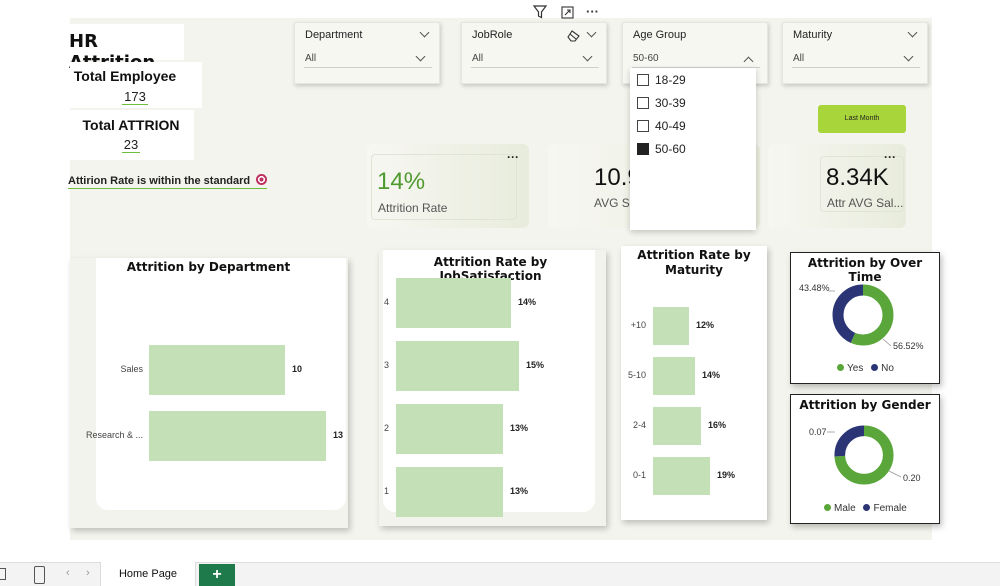  What do you see at coordinates (862, 119) in the screenshot?
I see `last-month-button: Last Month` at bounding box center [862, 119].